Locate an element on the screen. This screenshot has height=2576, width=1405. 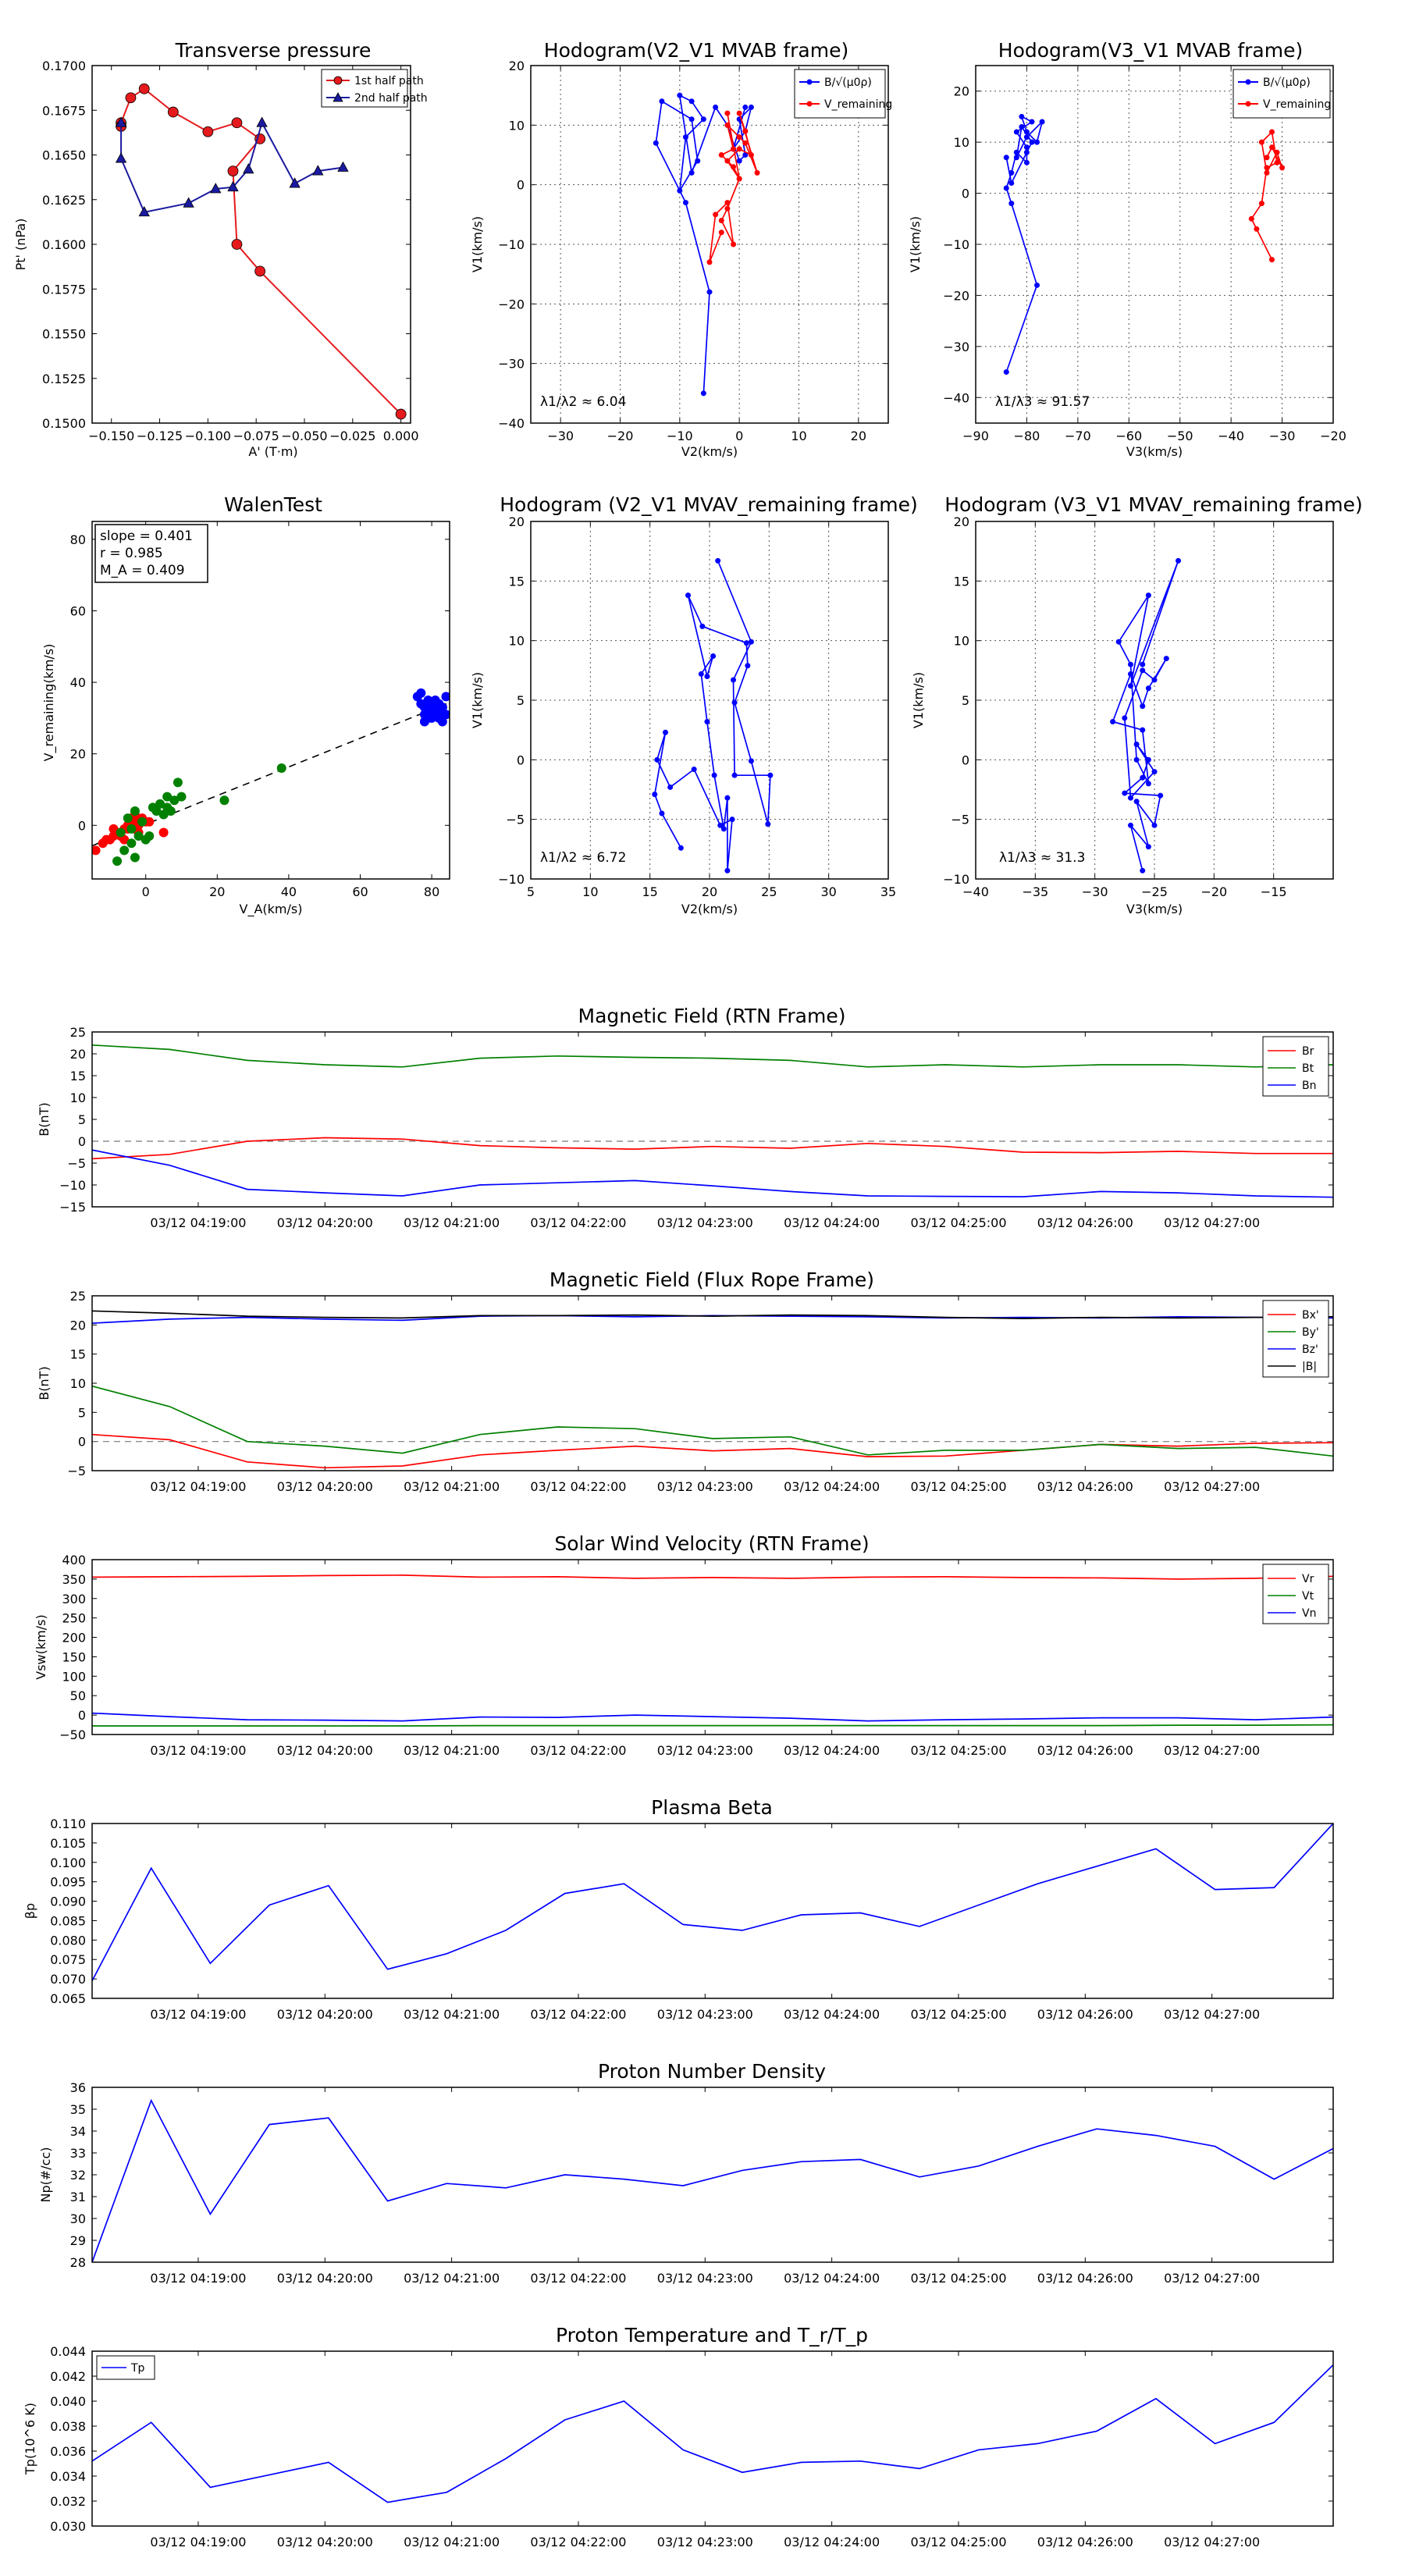
x-axis-label: V2(km/s) is located at coordinates (710, 451).